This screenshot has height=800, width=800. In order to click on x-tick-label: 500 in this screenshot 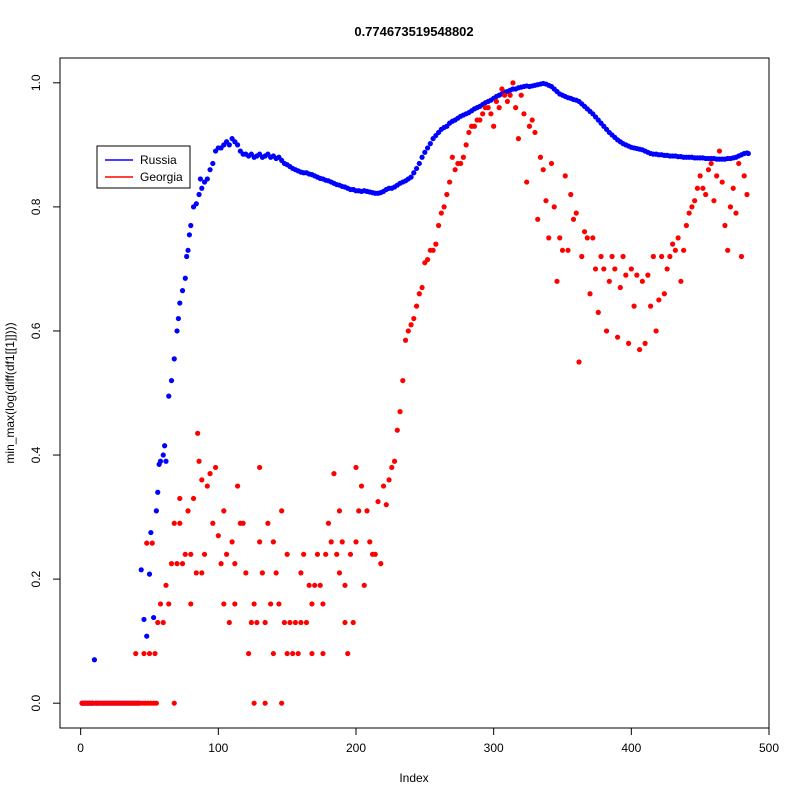, I will do `click(769, 748)`.